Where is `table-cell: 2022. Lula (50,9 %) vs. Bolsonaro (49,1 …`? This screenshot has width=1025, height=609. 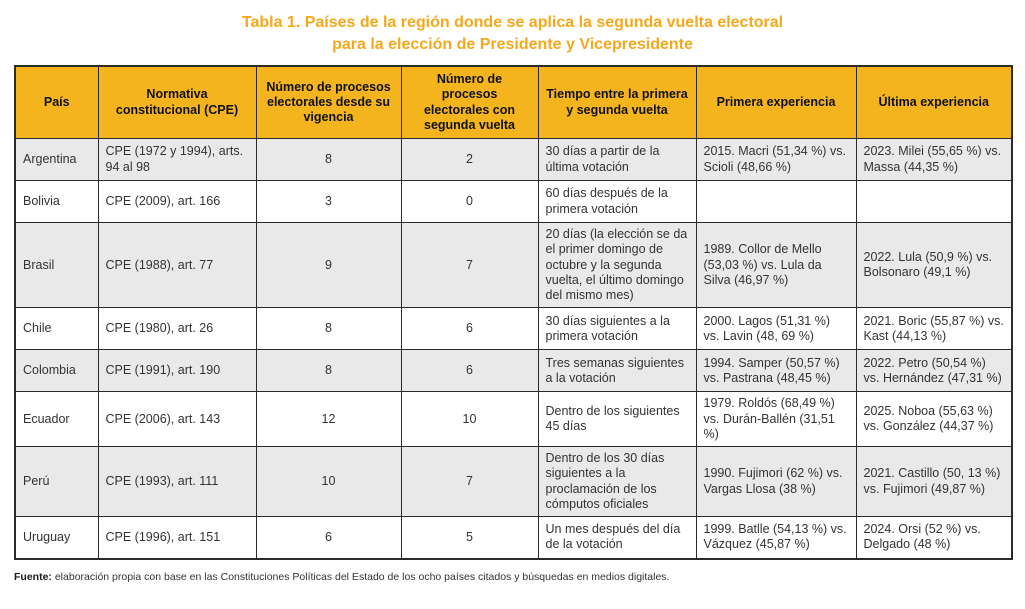
table-cell: 2022. Lula (50,9 %) vs. Bolsonaro (49,1 … is located at coordinates (934, 265).